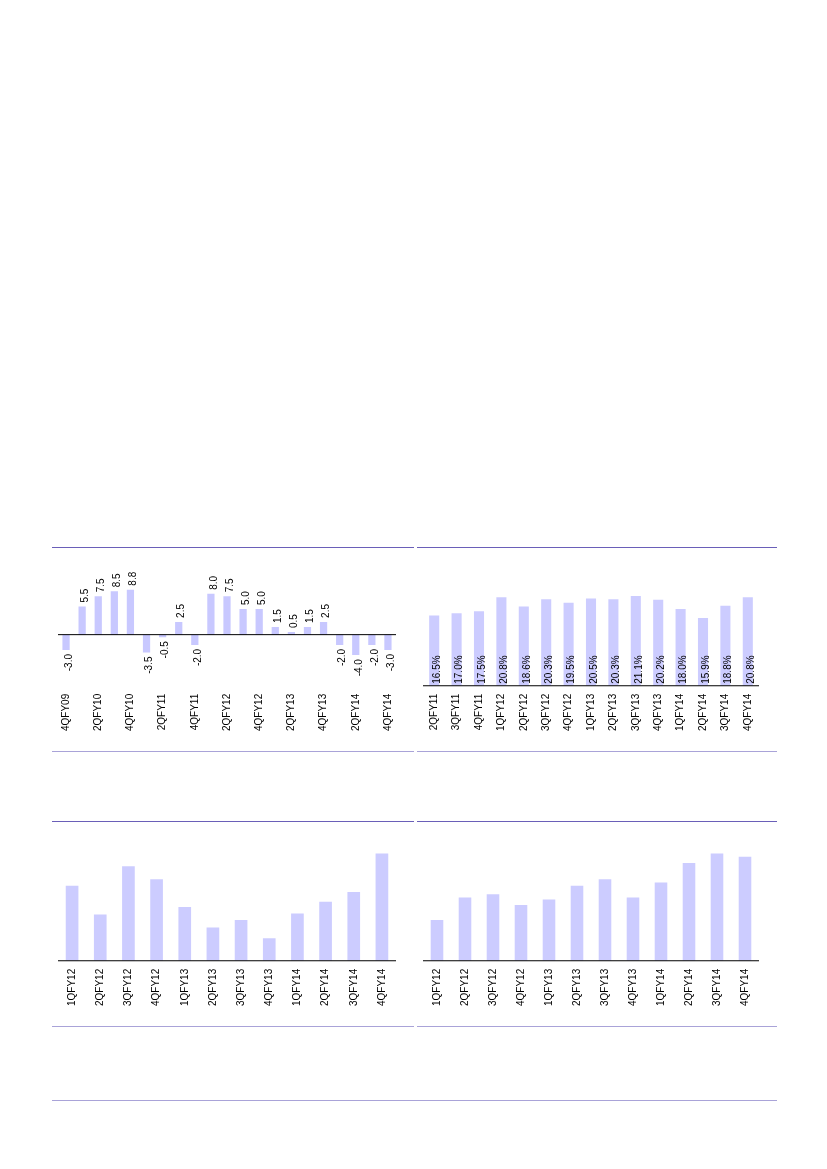 This screenshot has width=827, height=1169. I want to click on x-tick-label: 2QFY10, so click(97, 712).